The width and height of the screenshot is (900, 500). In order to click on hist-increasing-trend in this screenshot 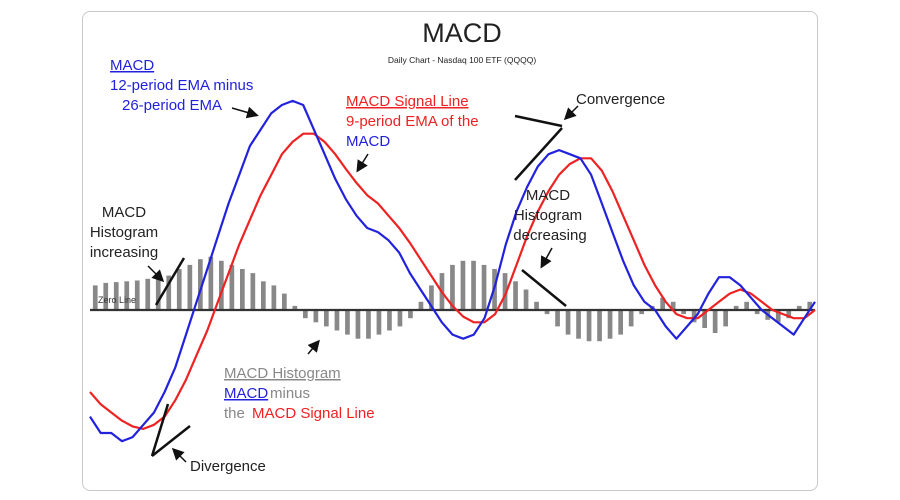, I will do `click(170, 281)`.